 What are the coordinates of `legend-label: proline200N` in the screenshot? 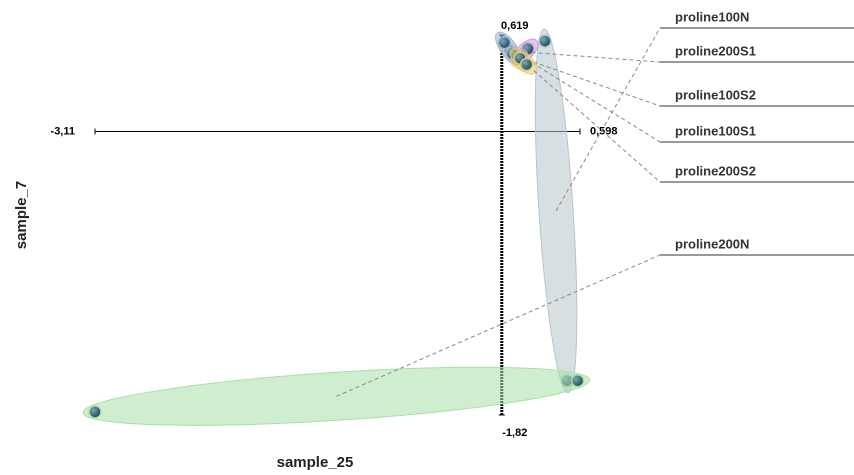 It's located at (712, 243).